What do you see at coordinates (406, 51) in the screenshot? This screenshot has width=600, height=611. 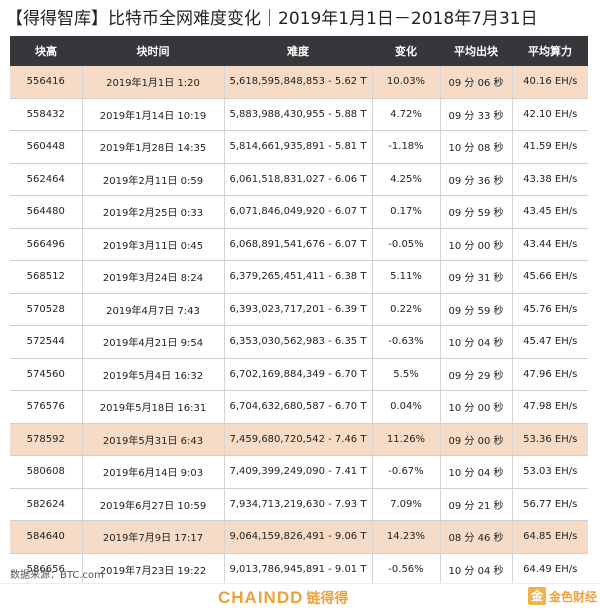 I see `column-header-change: 变化` at bounding box center [406, 51].